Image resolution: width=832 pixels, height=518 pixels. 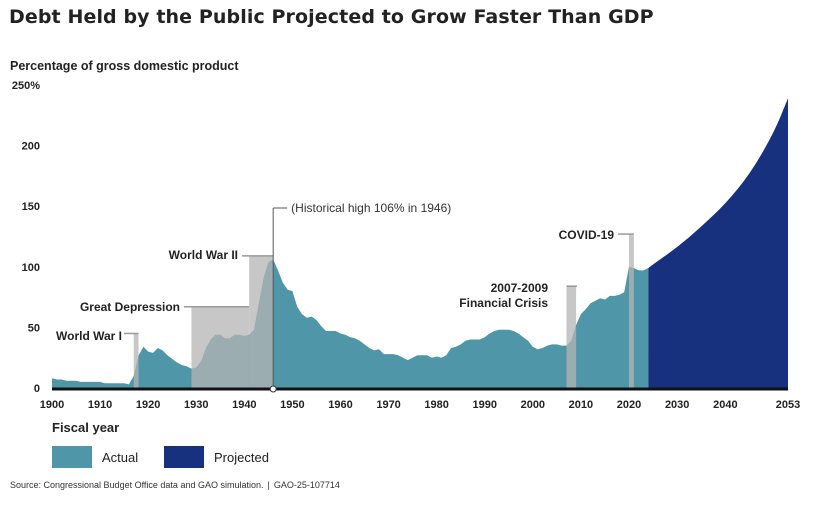 What do you see at coordinates (89, 336) in the screenshot?
I see `period-label: World War I` at bounding box center [89, 336].